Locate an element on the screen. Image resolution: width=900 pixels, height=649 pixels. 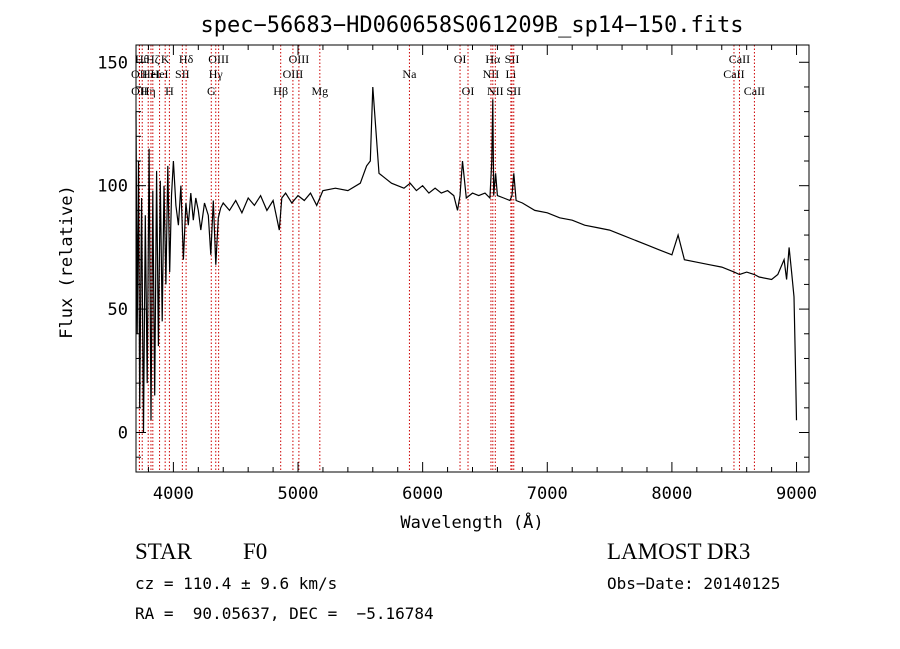
line-marker-label: Hδ is located at coordinates (186, 59).